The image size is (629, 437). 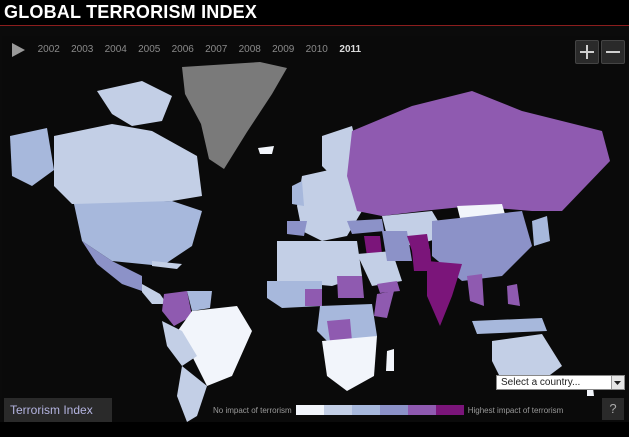 I want to click on country-afghanistan, so click(x=418, y=242).